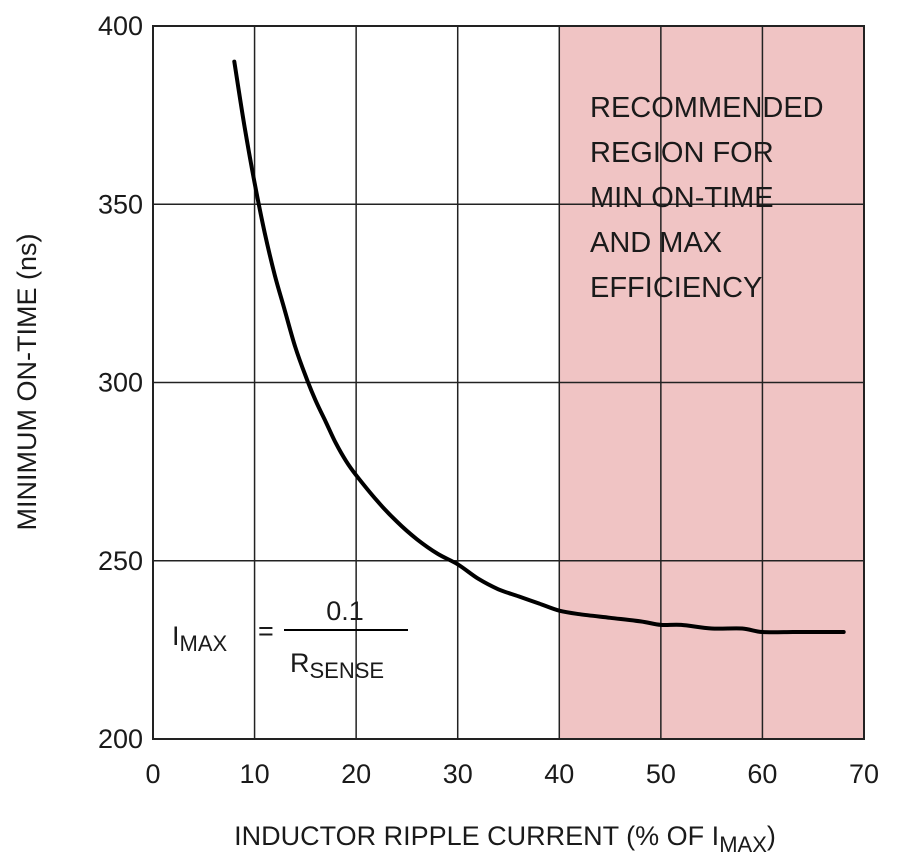 This screenshot has width=900, height=868. What do you see at coordinates (200, 638) in the screenshot?
I see `formula-lhs: IMAX` at bounding box center [200, 638].